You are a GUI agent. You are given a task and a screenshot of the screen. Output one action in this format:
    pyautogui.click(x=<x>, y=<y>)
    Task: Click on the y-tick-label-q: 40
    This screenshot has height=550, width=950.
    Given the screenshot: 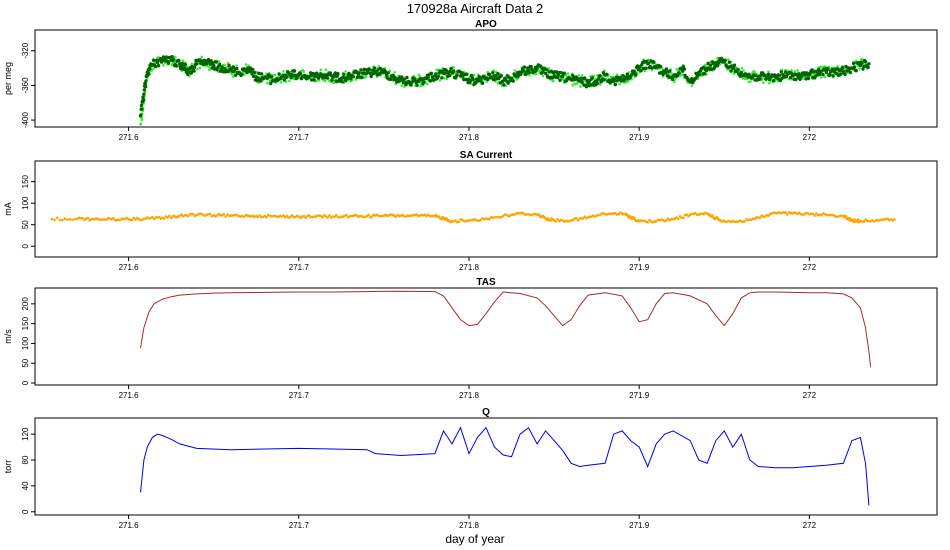 What is the action you would take?
    pyautogui.click(x=25, y=485)
    